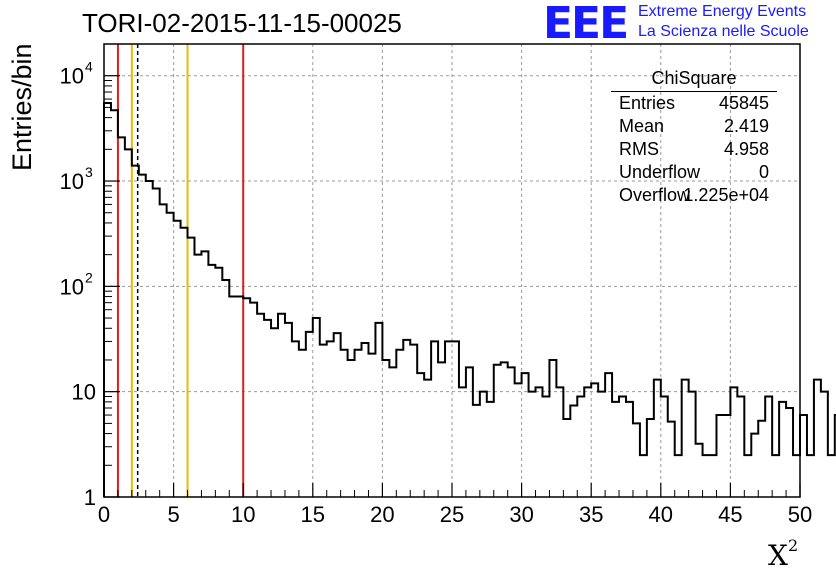 This screenshot has height=572, width=836. Describe the element at coordinates (173, 514) in the screenshot. I see `x-tick-label: 5` at that location.